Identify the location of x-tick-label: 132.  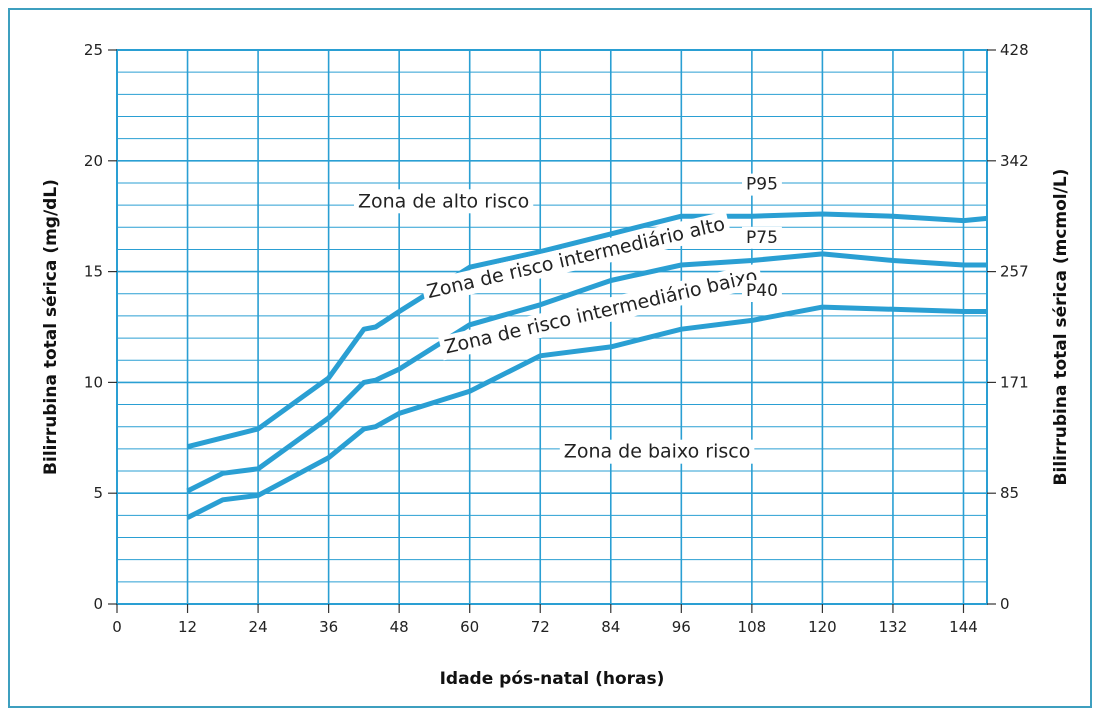
(893, 627).